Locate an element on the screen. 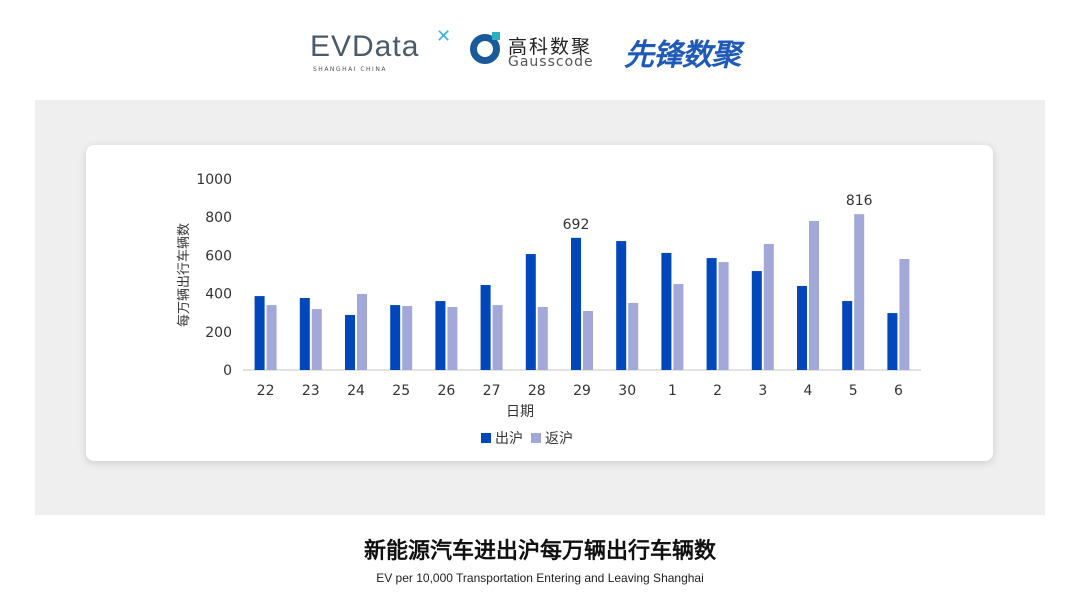 The image size is (1080, 608). bar-出沪-27 is located at coordinates (485, 327).